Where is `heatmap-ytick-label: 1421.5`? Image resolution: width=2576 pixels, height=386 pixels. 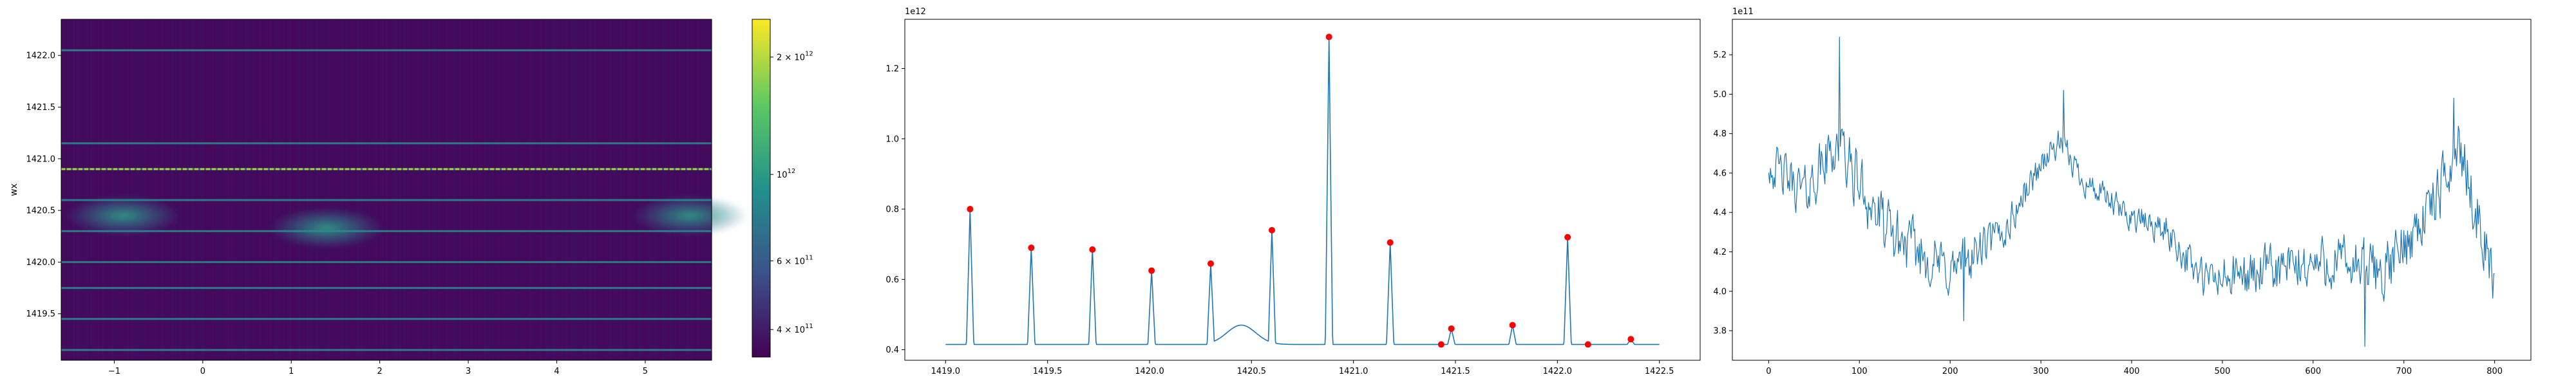 heatmap-ytick-label: 1421.5 is located at coordinates (41, 108).